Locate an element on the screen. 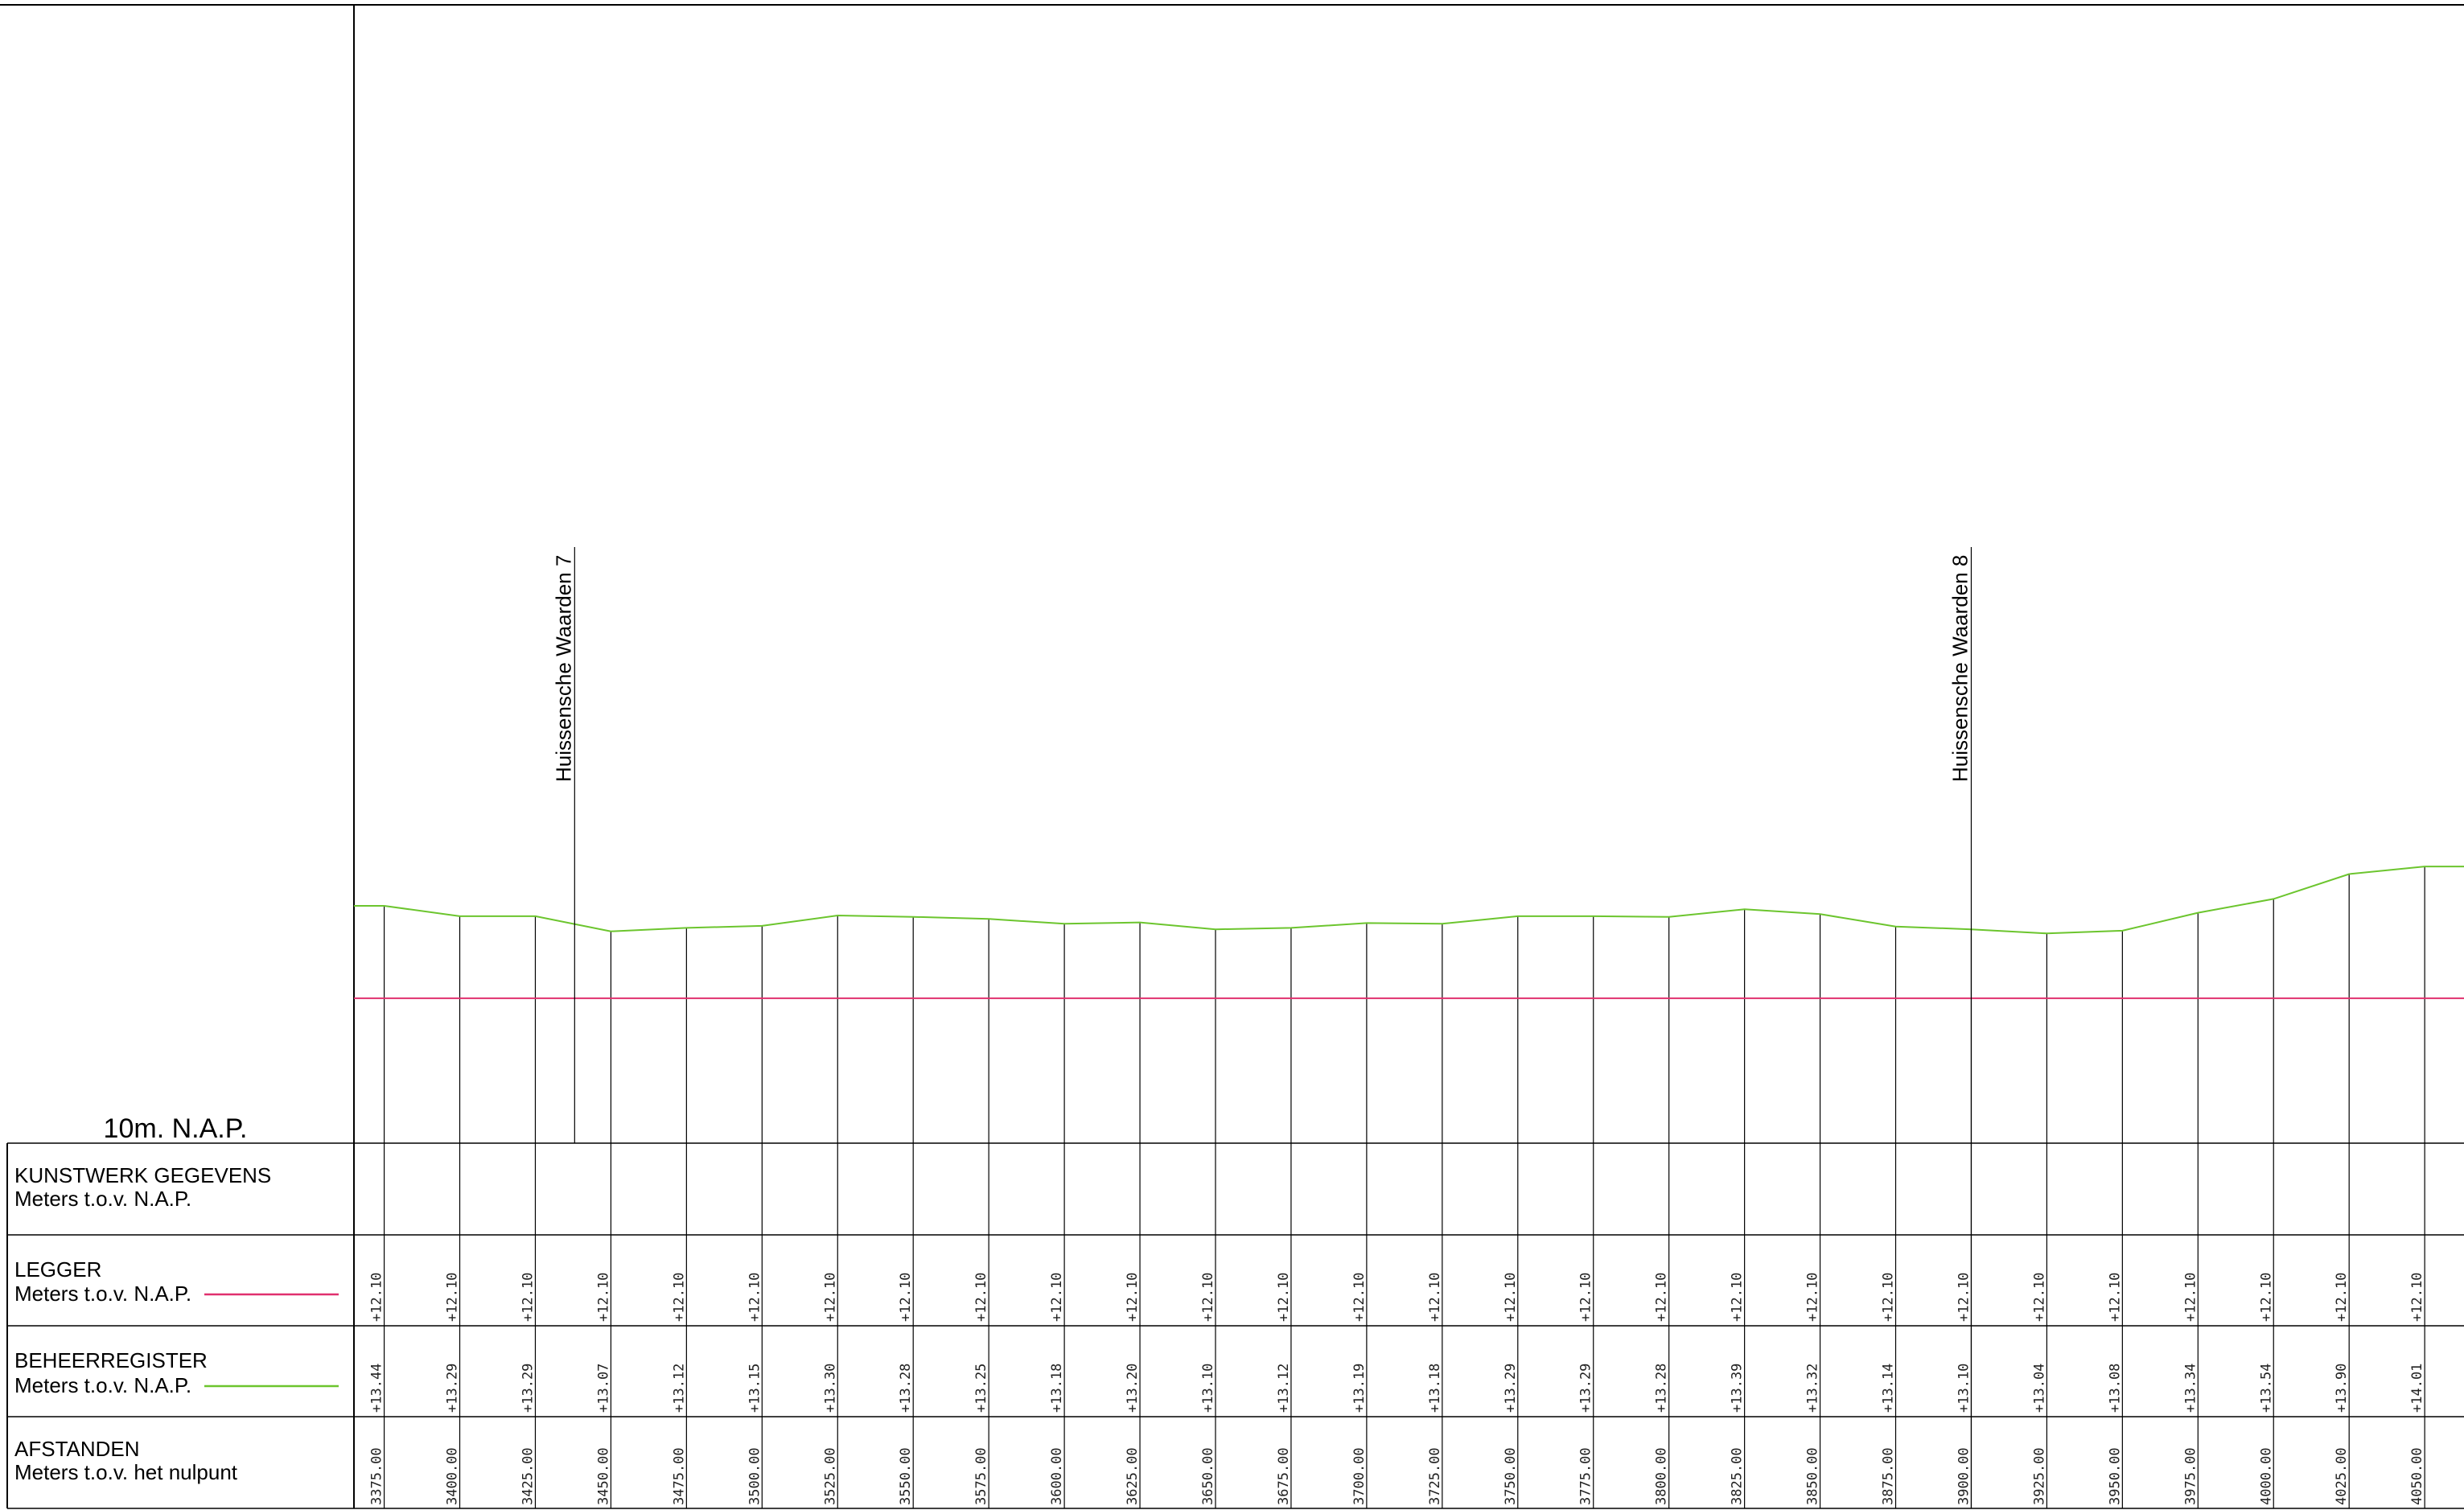 The image size is (2464, 1510). afstand-value-label: 3425.00 is located at coordinates (528, 1476).